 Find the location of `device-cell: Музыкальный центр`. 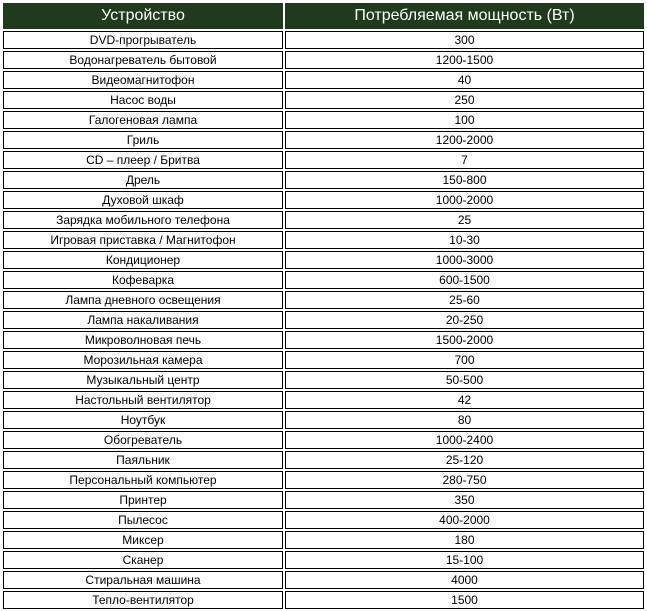

device-cell: Музыкальный центр is located at coordinates (143, 380).